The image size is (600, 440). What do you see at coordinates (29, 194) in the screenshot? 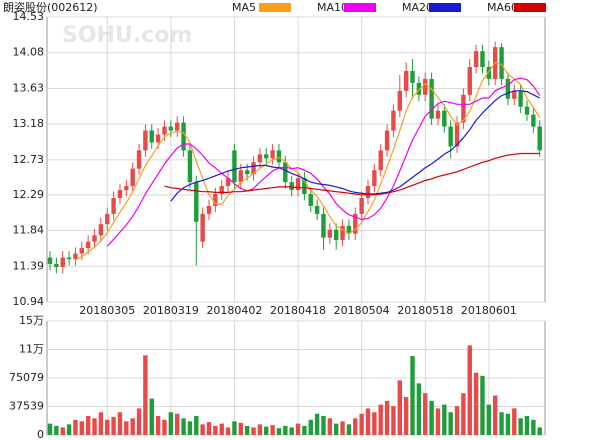
I see `y-tick-label: 12.29` at bounding box center [29, 194].